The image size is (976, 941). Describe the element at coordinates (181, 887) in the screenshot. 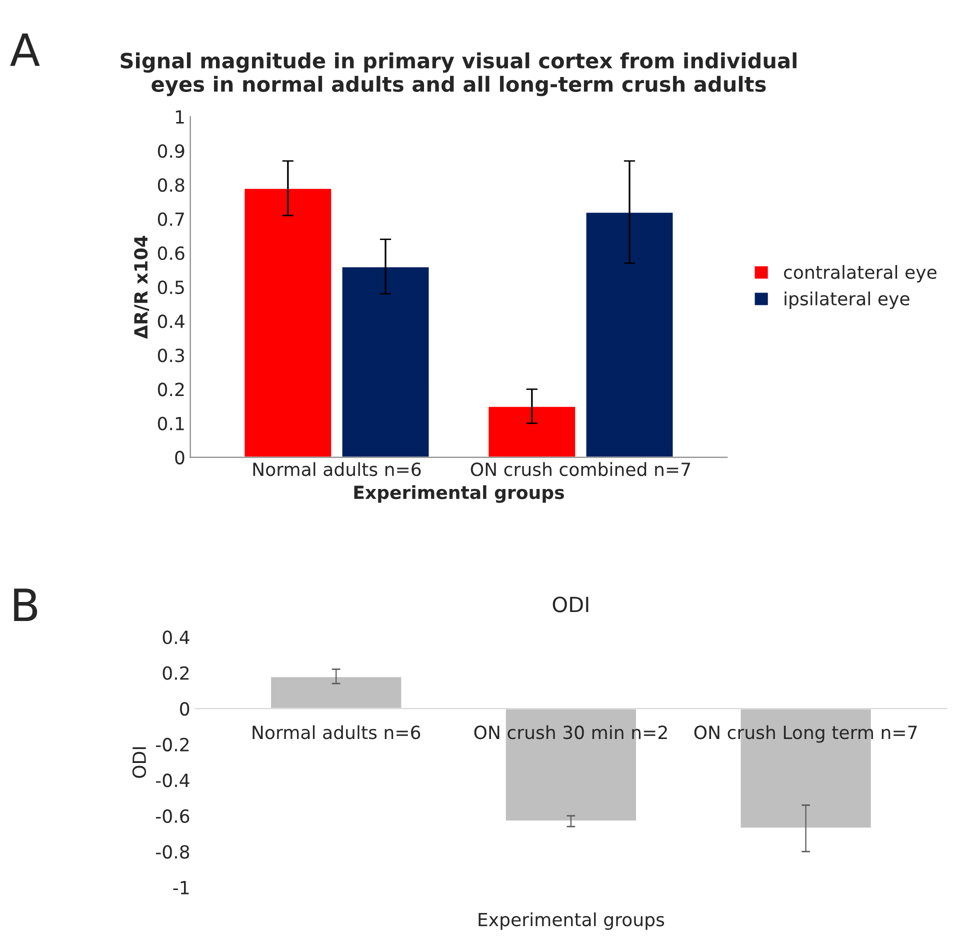

I see `y-tick-label: -1` at that location.